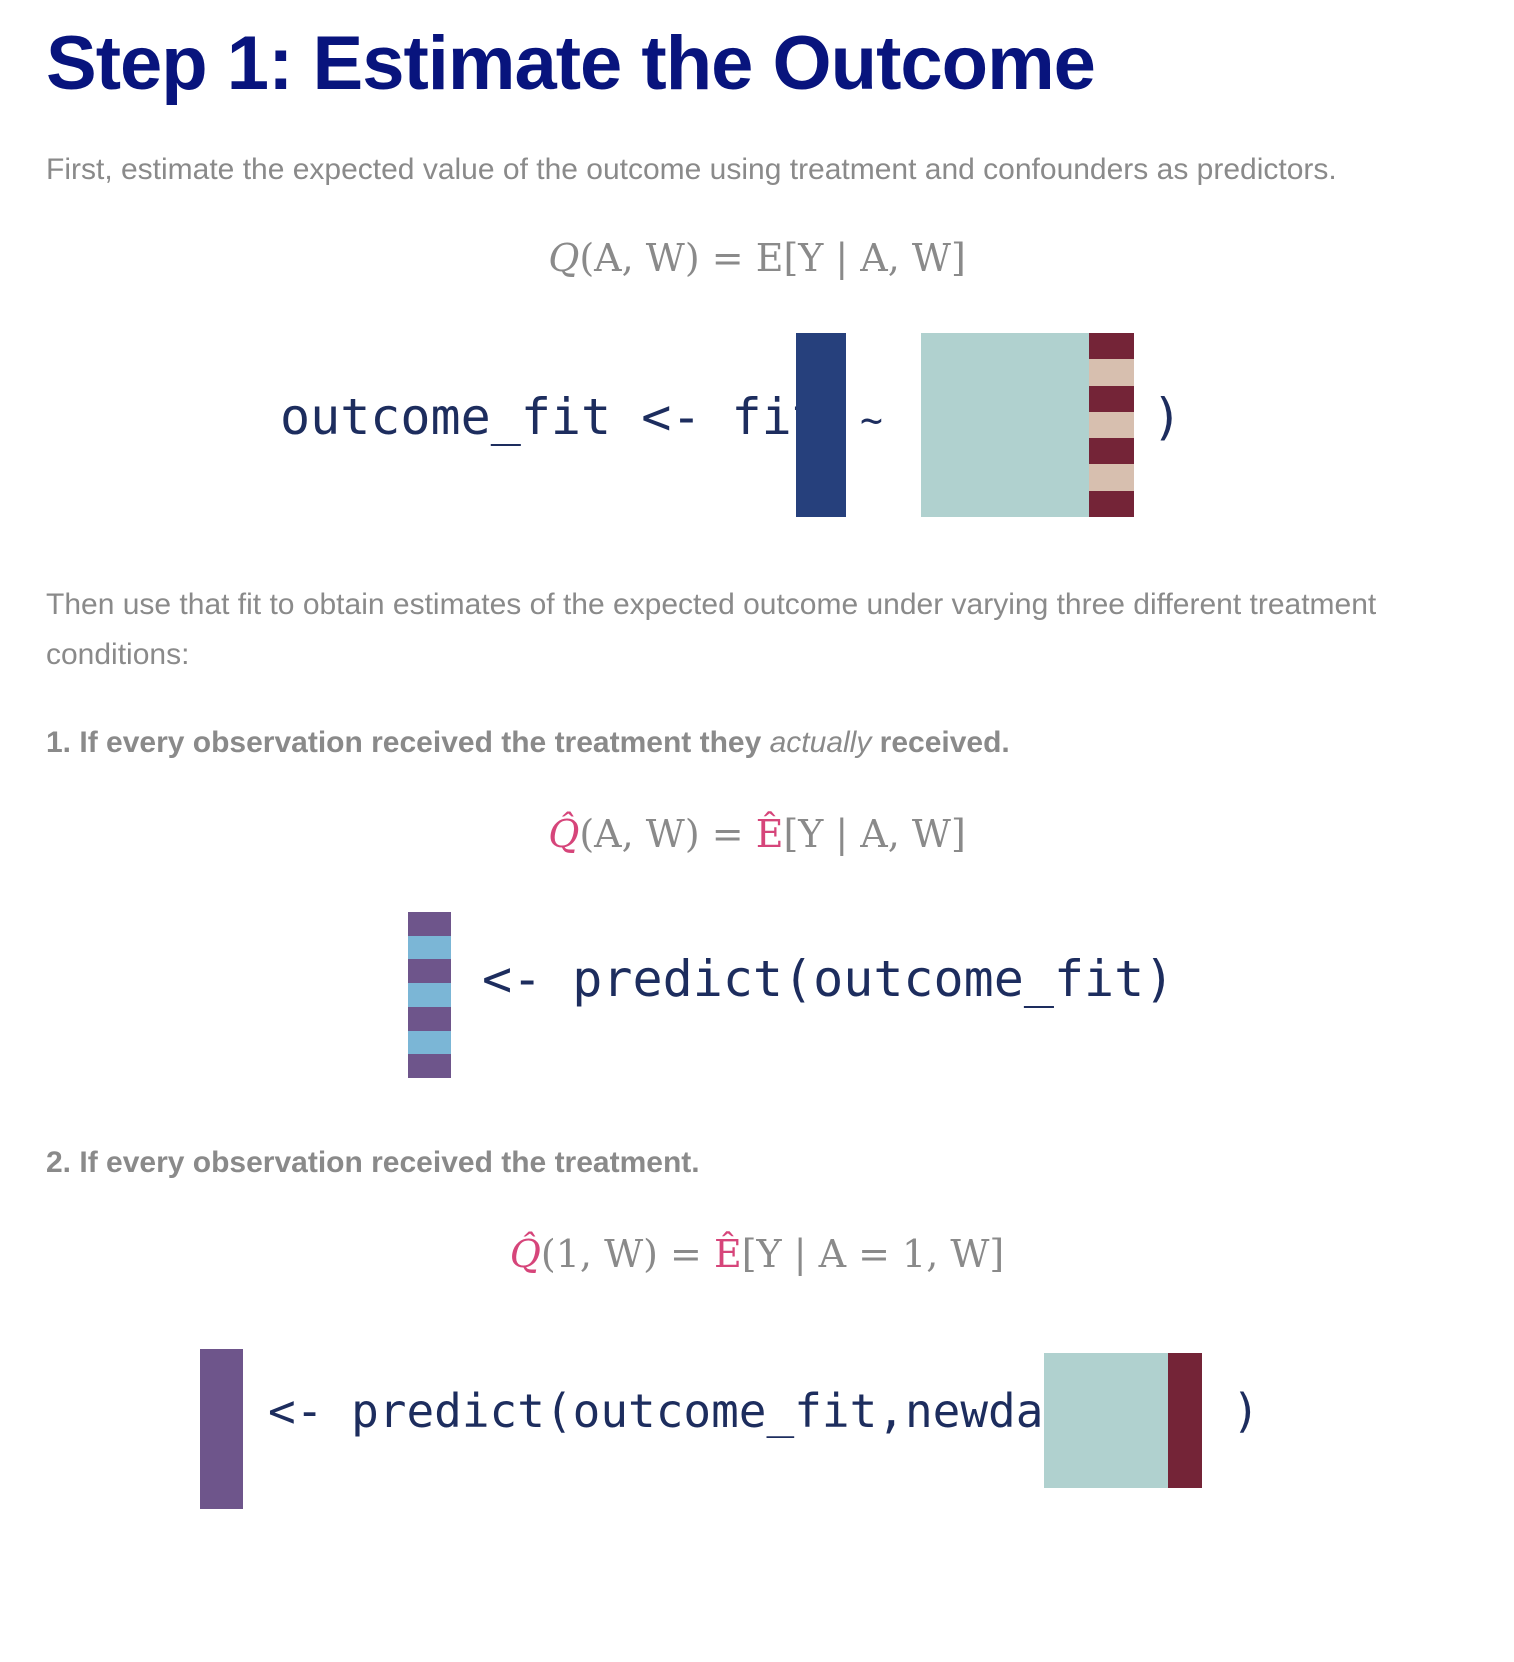 The height and width of the screenshot is (1662, 1514). Describe the element at coordinates (828, 979) in the screenshot. I see `code-predict-observed: <- predict(outcome_fit)` at that location.